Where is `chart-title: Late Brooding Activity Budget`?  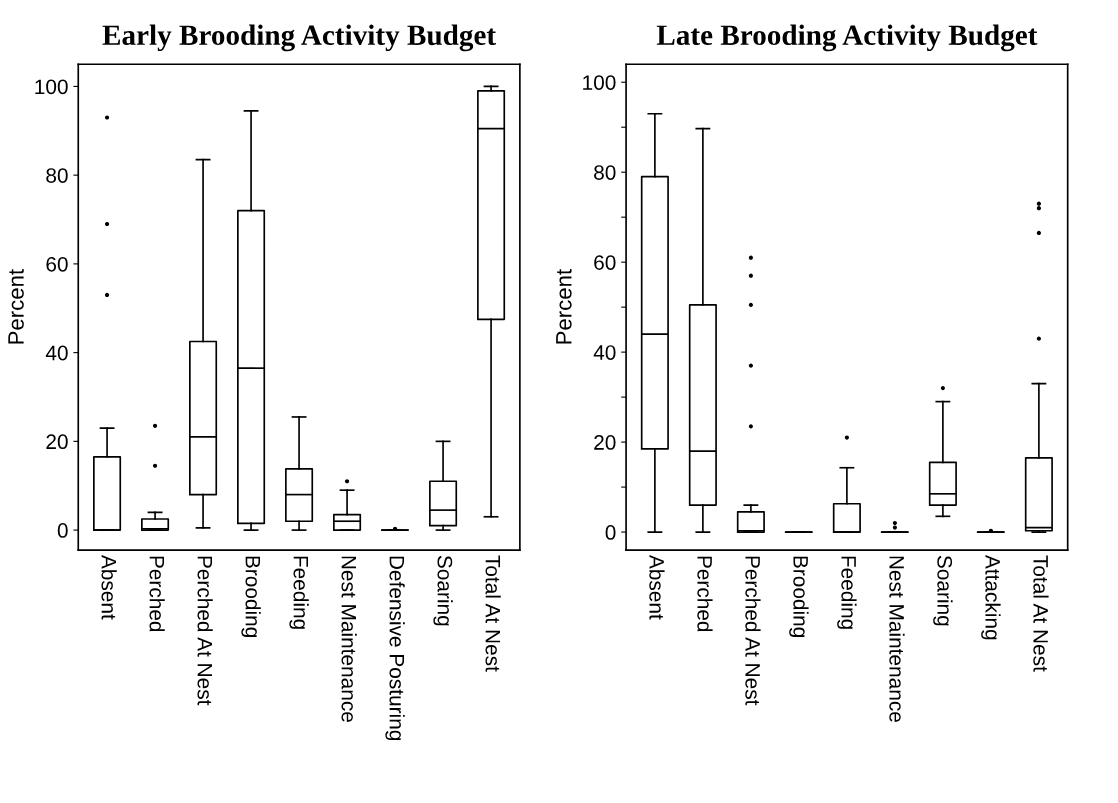
chart-title: Late Brooding Activity Budget is located at coordinates (847, 38).